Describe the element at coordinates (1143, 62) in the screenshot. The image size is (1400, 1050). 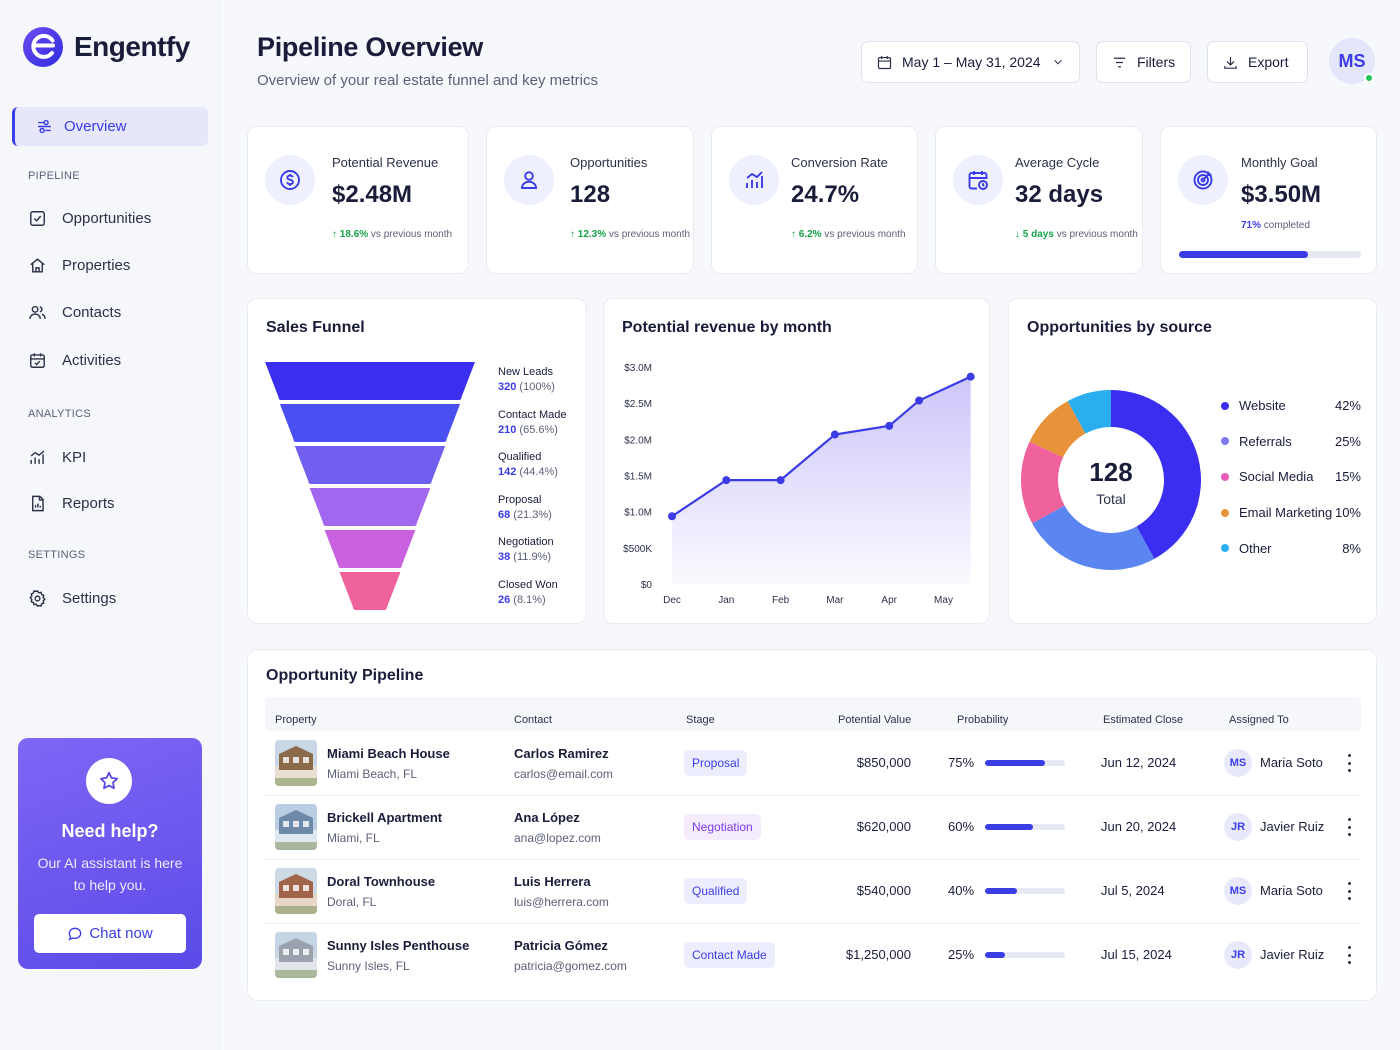
I see `filters-button: Filters` at that location.